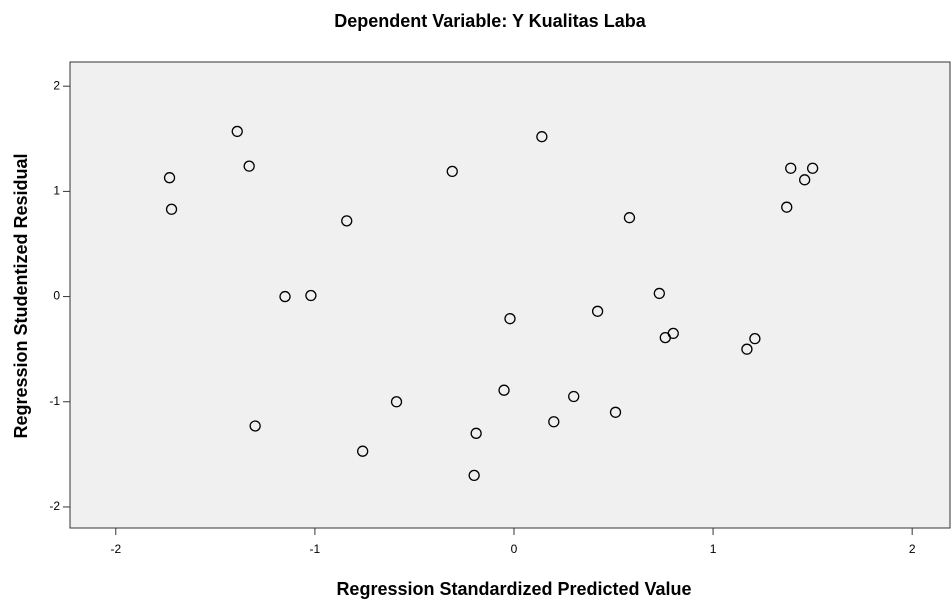 Image resolution: width=951 pixels, height=609 pixels. Describe the element at coordinates (56, 85) in the screenshot. I see `y-tick-label: 2` at that location.